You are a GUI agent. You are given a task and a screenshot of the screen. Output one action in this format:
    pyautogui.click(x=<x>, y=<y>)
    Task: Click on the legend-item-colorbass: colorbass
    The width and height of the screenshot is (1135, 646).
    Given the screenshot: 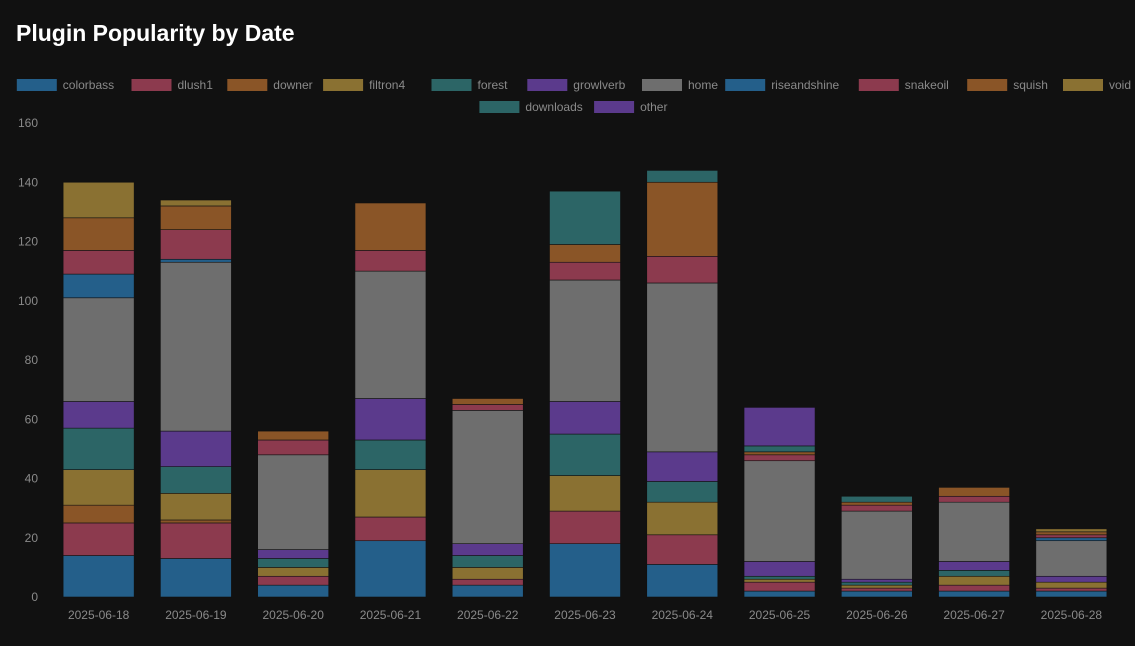 What is the action you would take?
    pyautogui.click(x=65, y=85)
    